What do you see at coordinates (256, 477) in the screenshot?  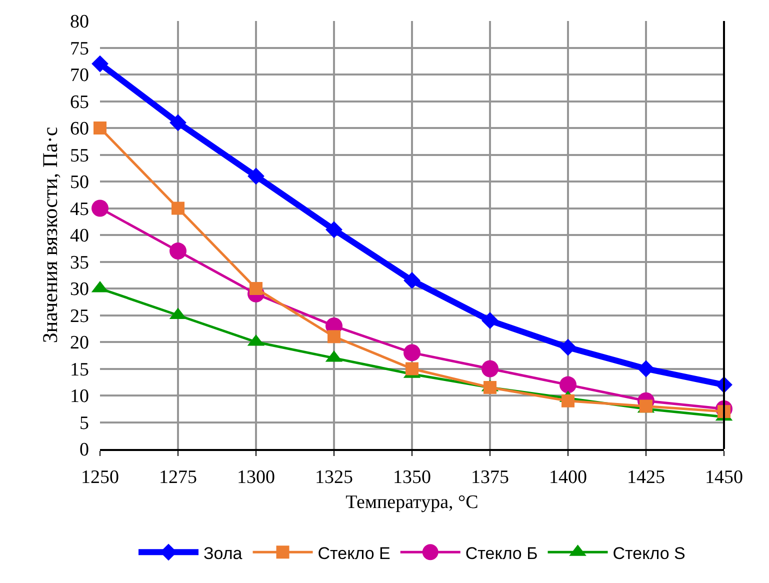 I see `x-tick-label: 1300` at bounding box center [256, 477].